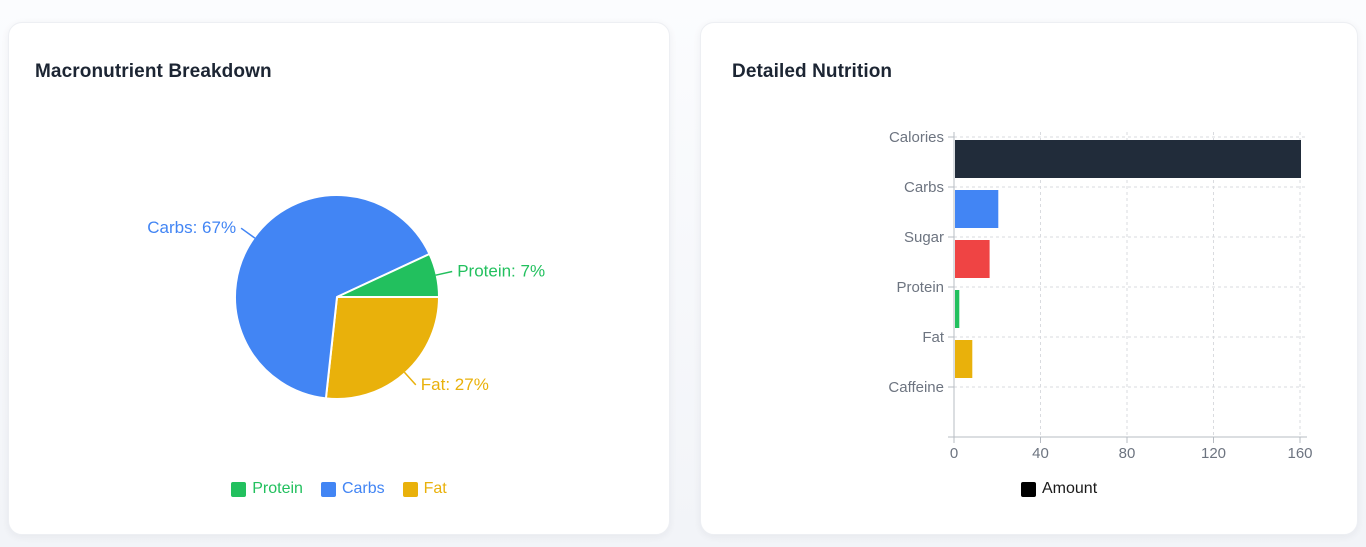  I want to click on pie-legend-swatch-protein, so click(239, 489).